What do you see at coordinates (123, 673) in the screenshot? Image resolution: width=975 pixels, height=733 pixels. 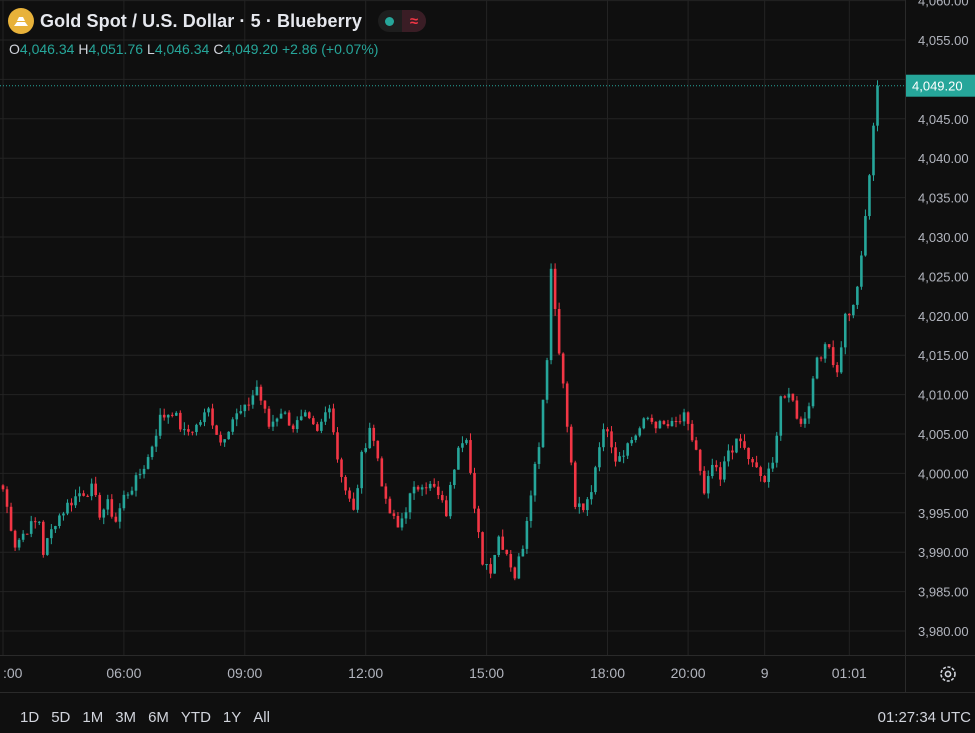 I see `x-tick-label: 06:00` at bounding box center [123, 673].